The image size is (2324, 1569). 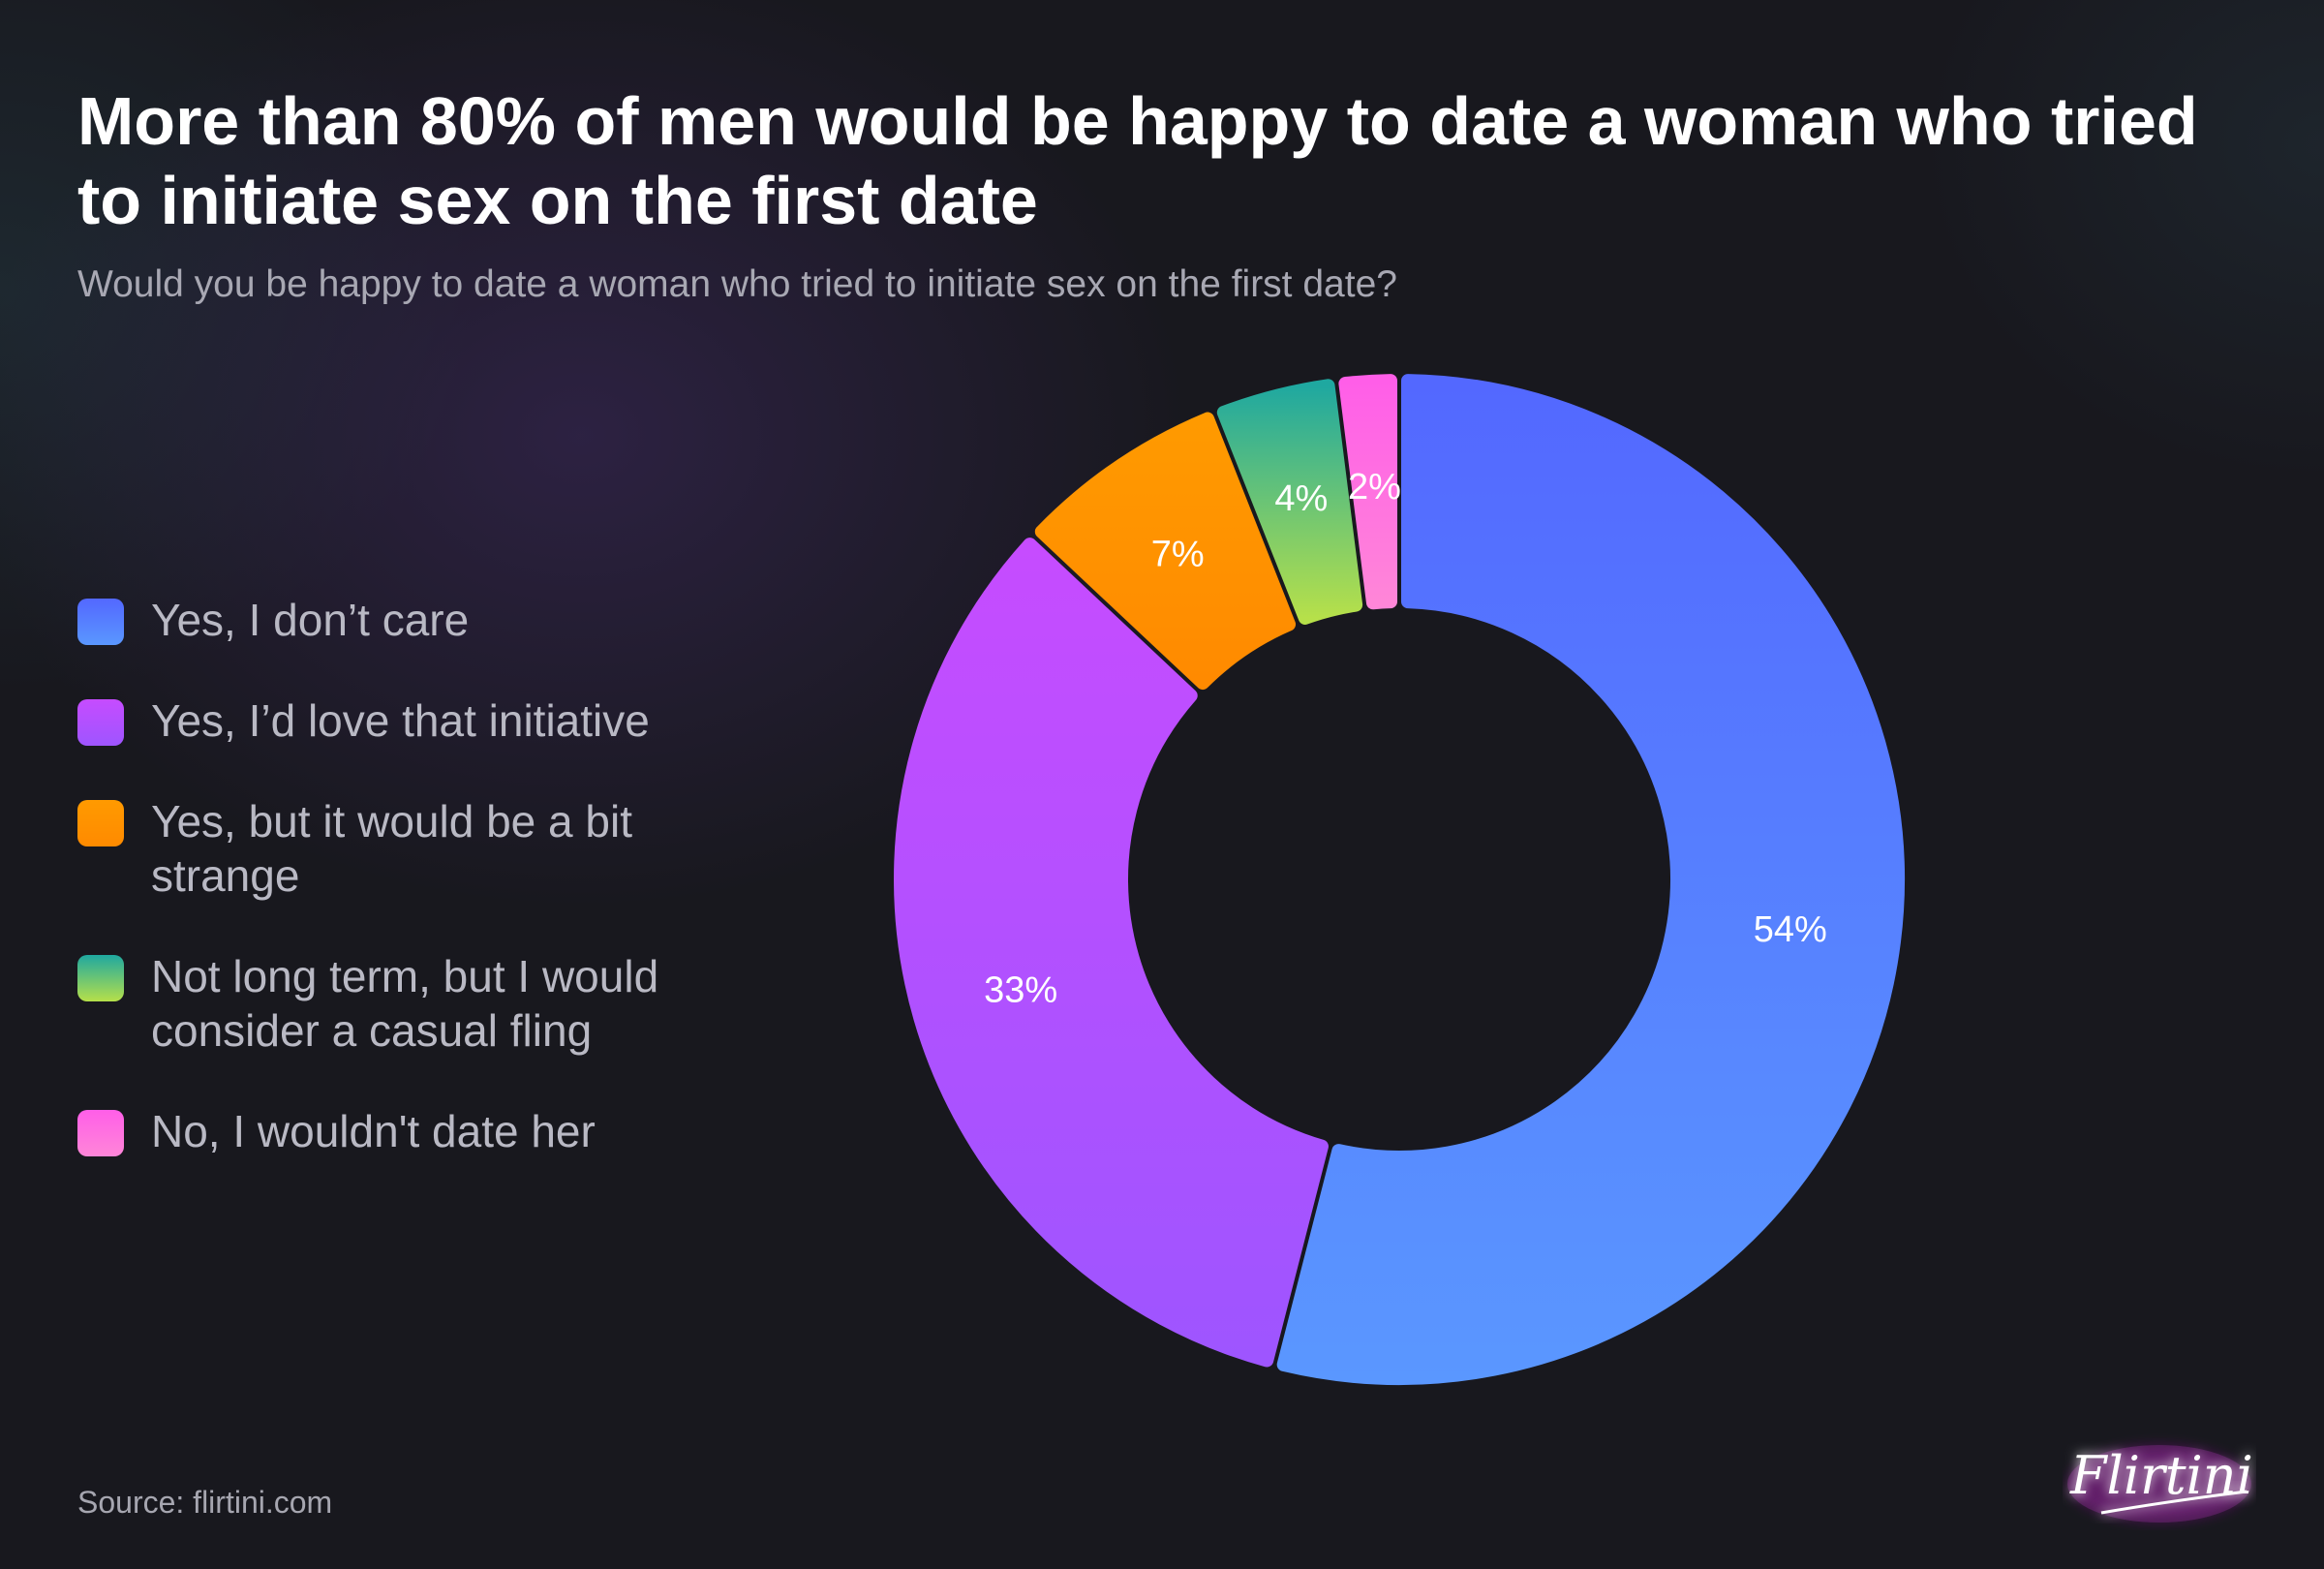 I want to click on donut-labels: 54% 33% 7% 4% 2%, so click(x=1405, y=739).